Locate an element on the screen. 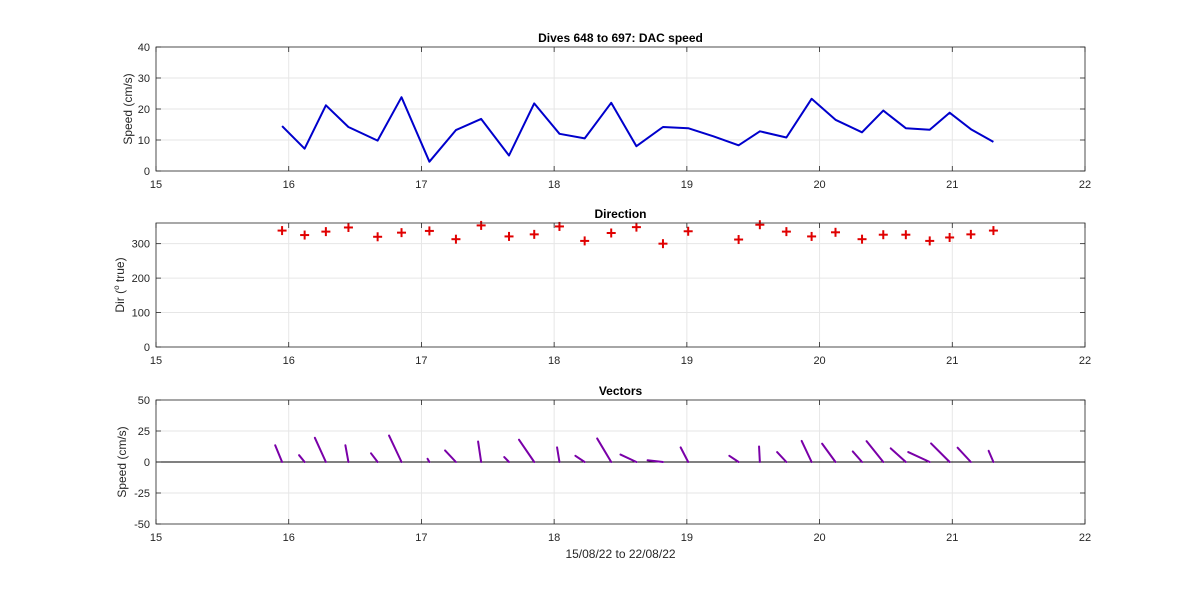 The height and width of the screenshot is (589, 1200). vectors-xtick-label: 18 is located at coordinates (554, 538).